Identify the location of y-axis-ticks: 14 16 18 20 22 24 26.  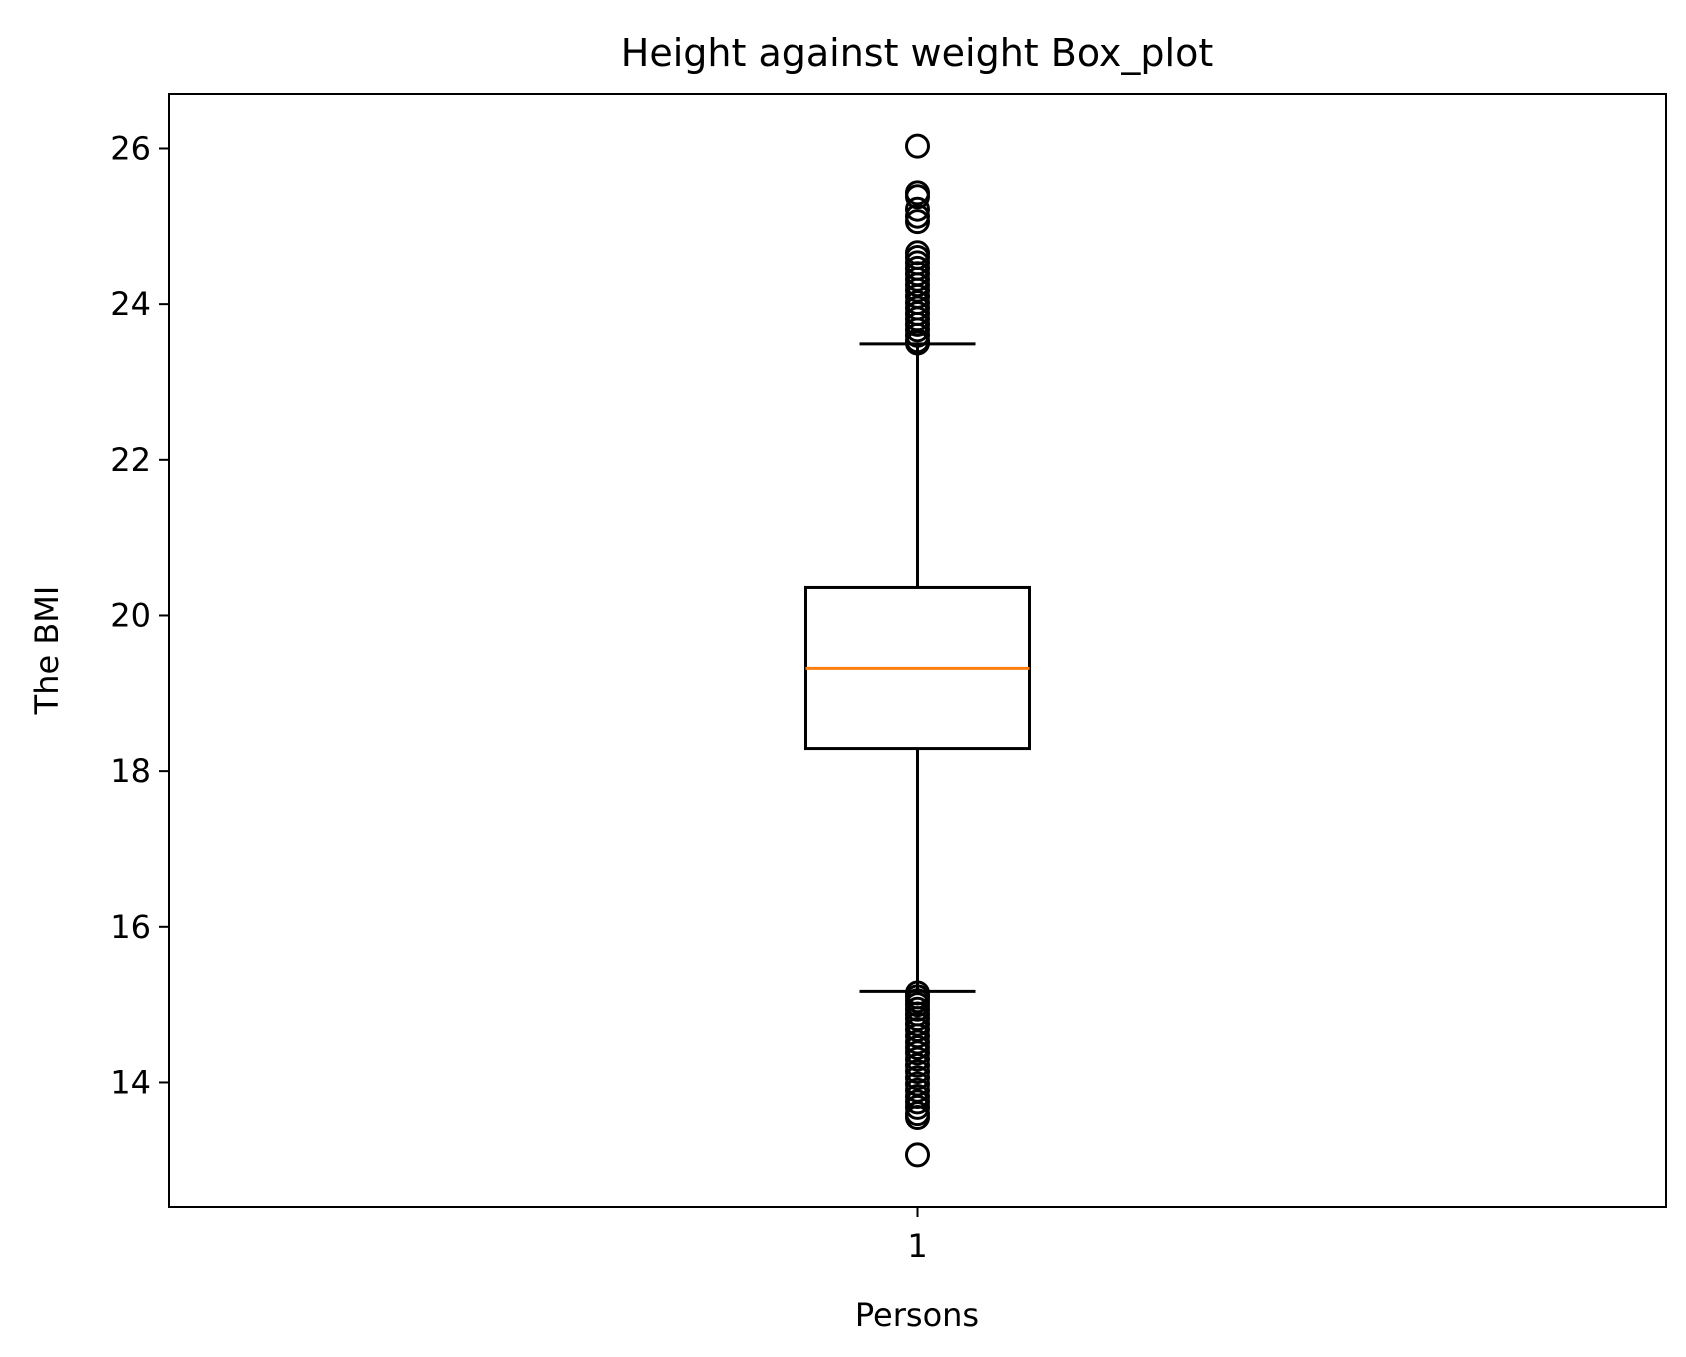
(139, 615).